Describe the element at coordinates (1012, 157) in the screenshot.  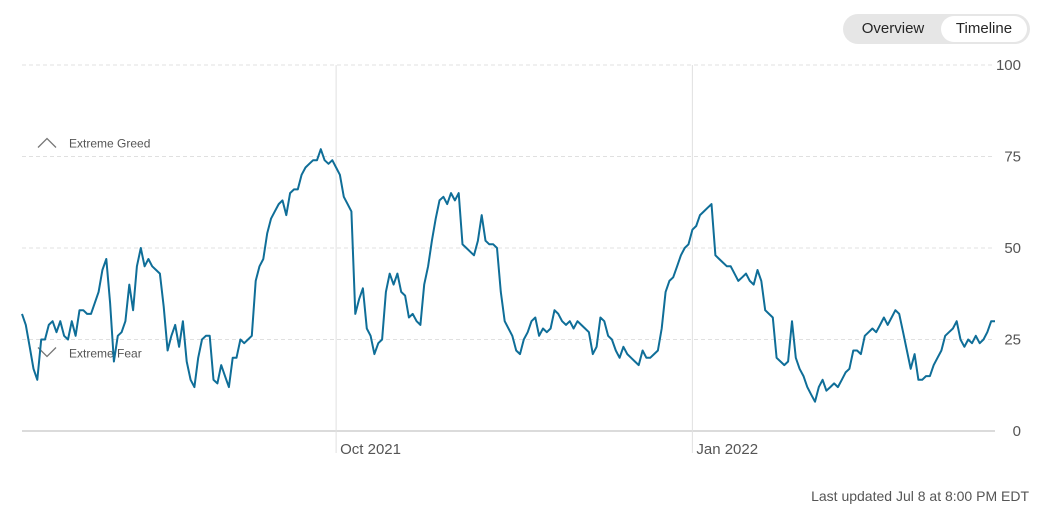
I see `y-tick-label: 75` at that location.